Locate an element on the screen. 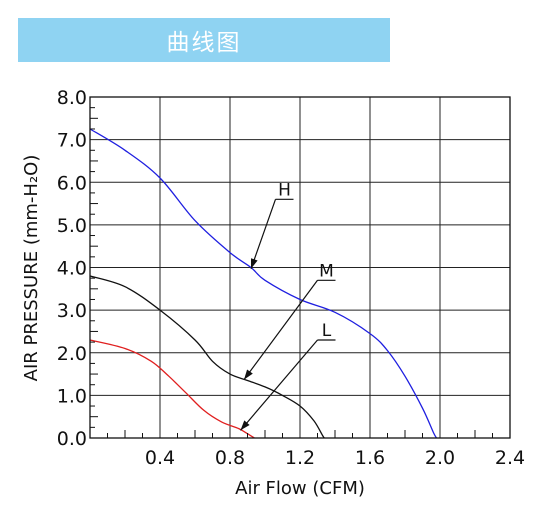 The width and height of the screenshot is (545, 512). x-tick-label: 2.0 is located at coordinates (440, 458).